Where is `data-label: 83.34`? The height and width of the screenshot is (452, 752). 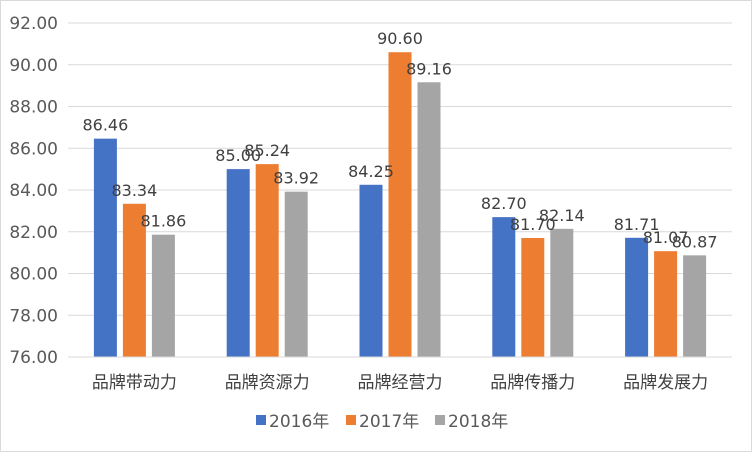
data-label: 83.34 is located at coordinates (134, 190).